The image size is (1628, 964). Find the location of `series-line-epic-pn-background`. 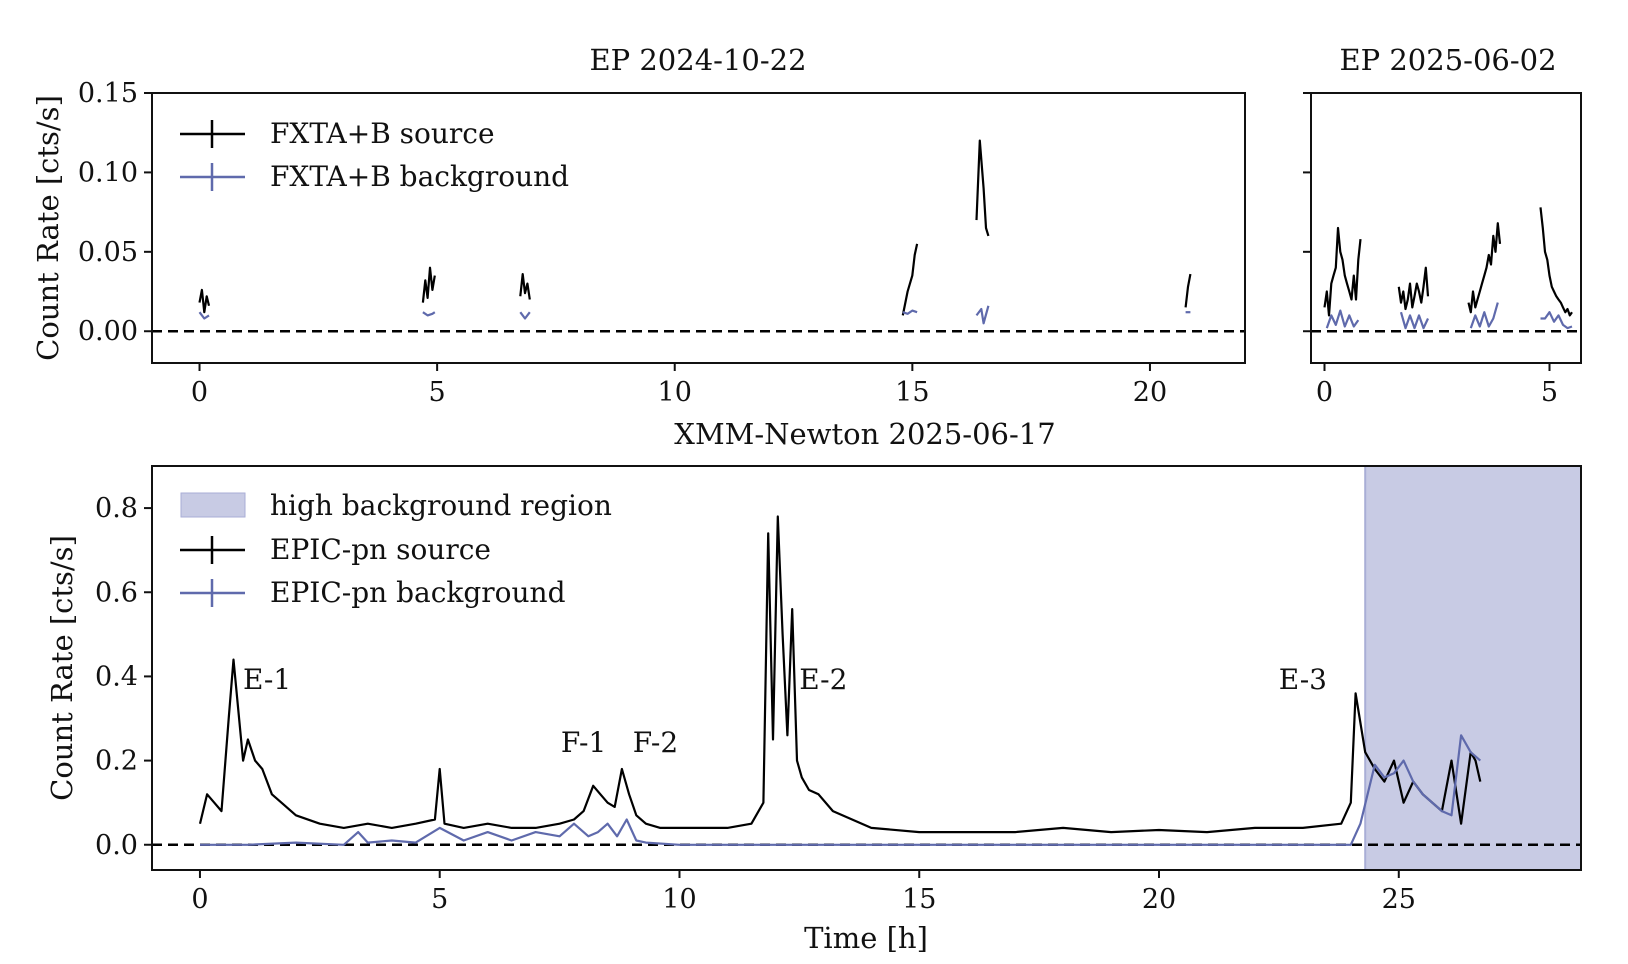

series-line-epic-pn-background is located at coordinates (841, 790).